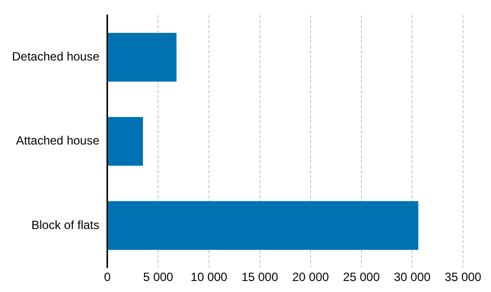 The height and width of the screenshot is (292, 491). Describe the element at coordinates (259, 277) in the screenshot. I see `x-tick-label: 15 000` at that location.